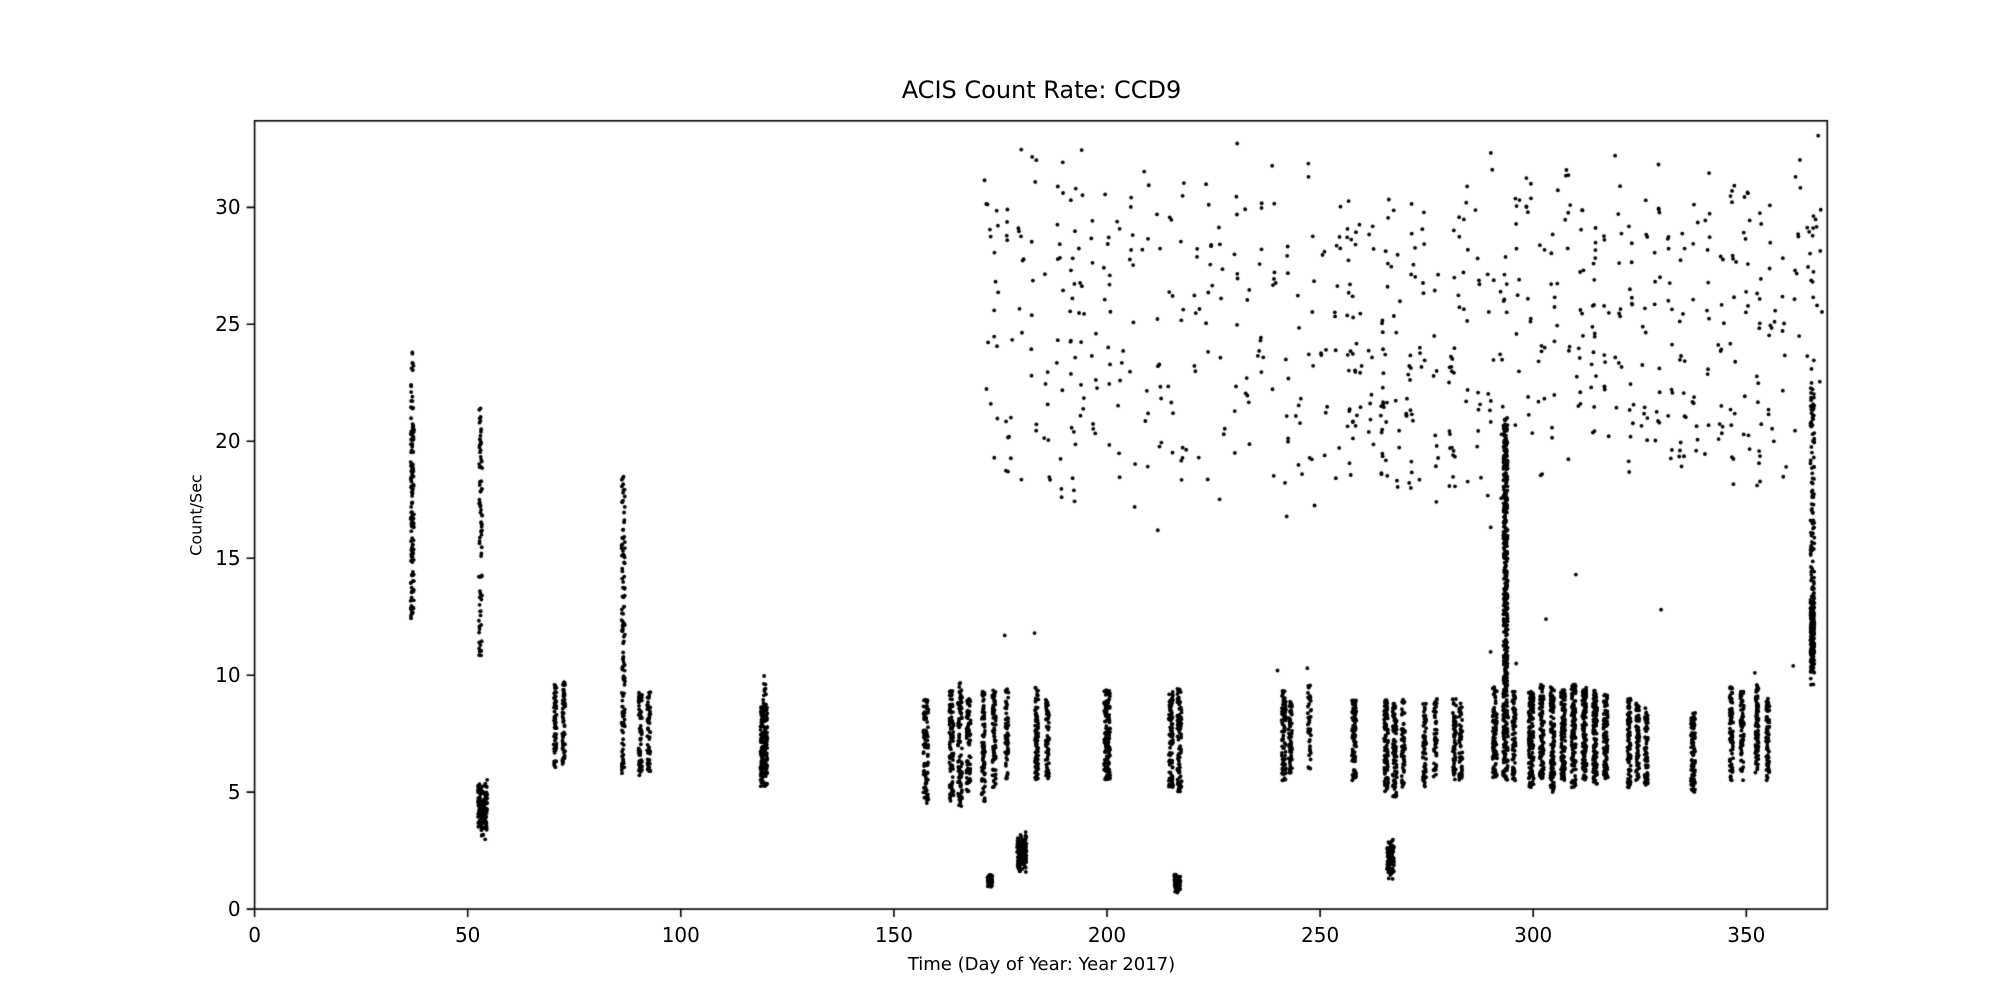 The width and height of the screenshot is (2000, 1000). Describe the element at coordinates (228, 324) in the screenshot. I see `y-tick-label-25: 25` at that location.